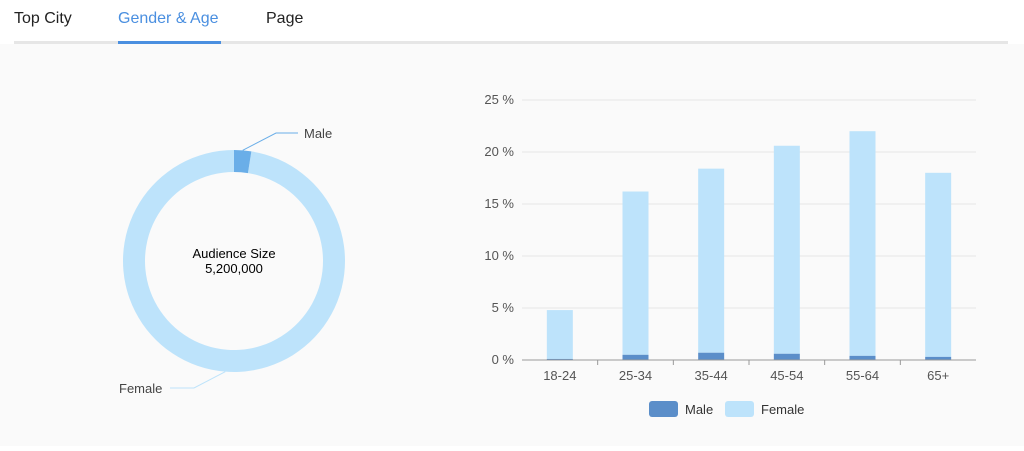  I want to click on donut-label-female: Female, so click(140, 388).